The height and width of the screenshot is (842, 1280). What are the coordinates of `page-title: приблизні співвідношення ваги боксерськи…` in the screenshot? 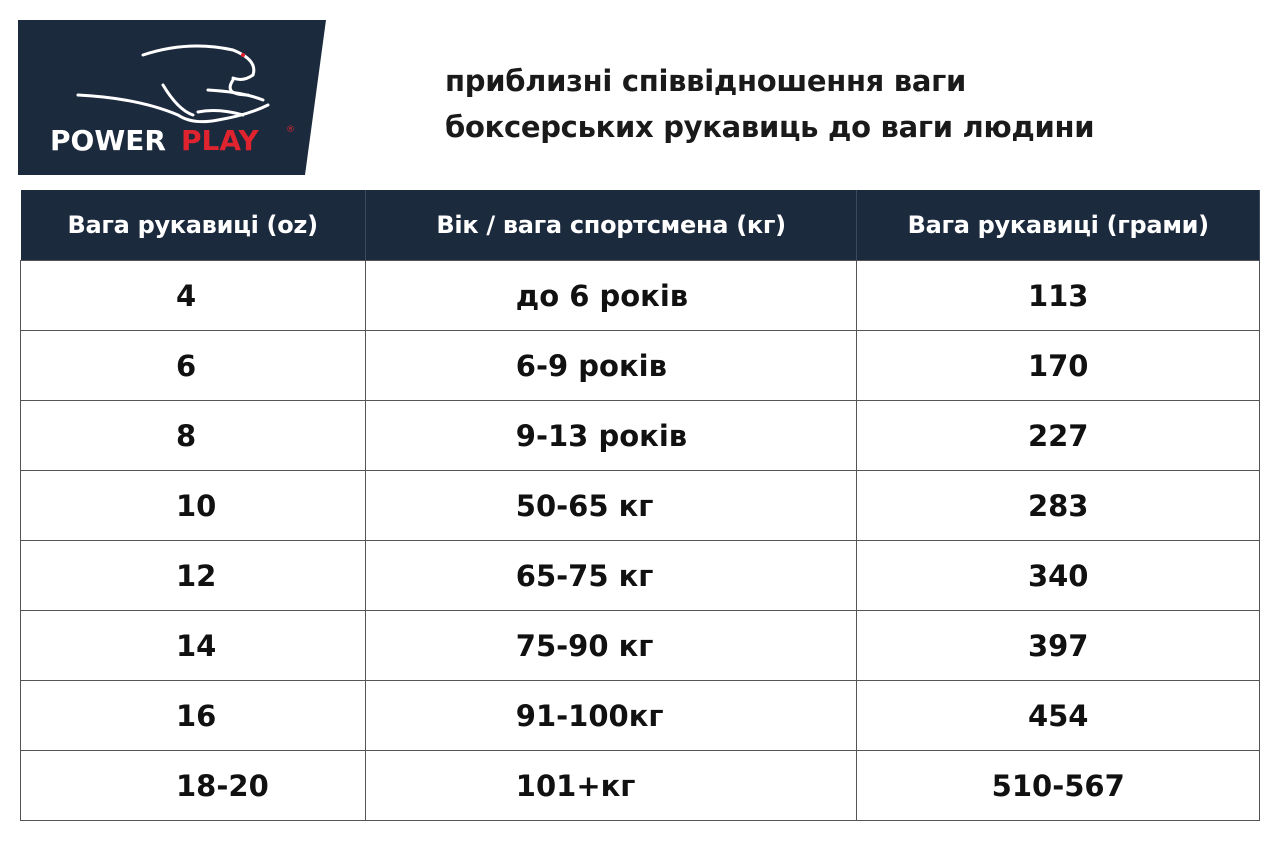 It's located at (770, 104).